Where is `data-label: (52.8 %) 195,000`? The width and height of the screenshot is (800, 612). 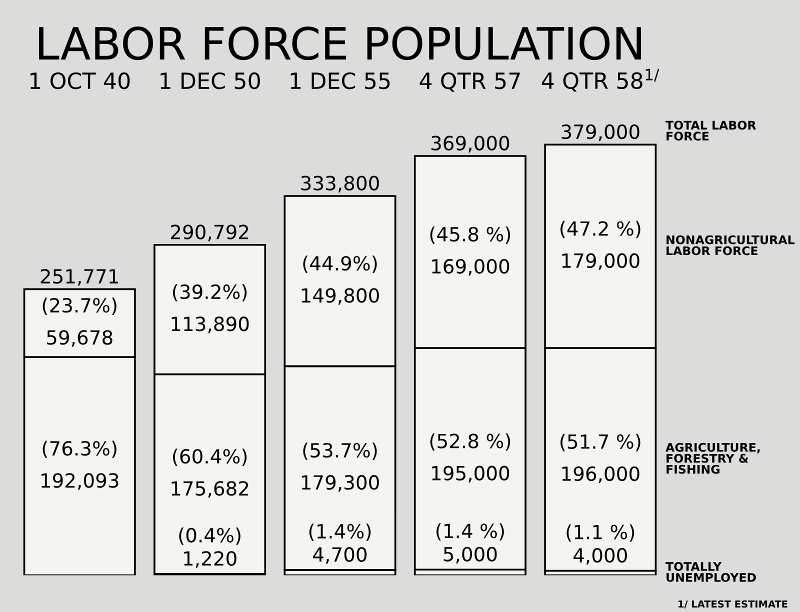
data-label: (52.8 %) 195,000 is located at coordinates (470, 457).